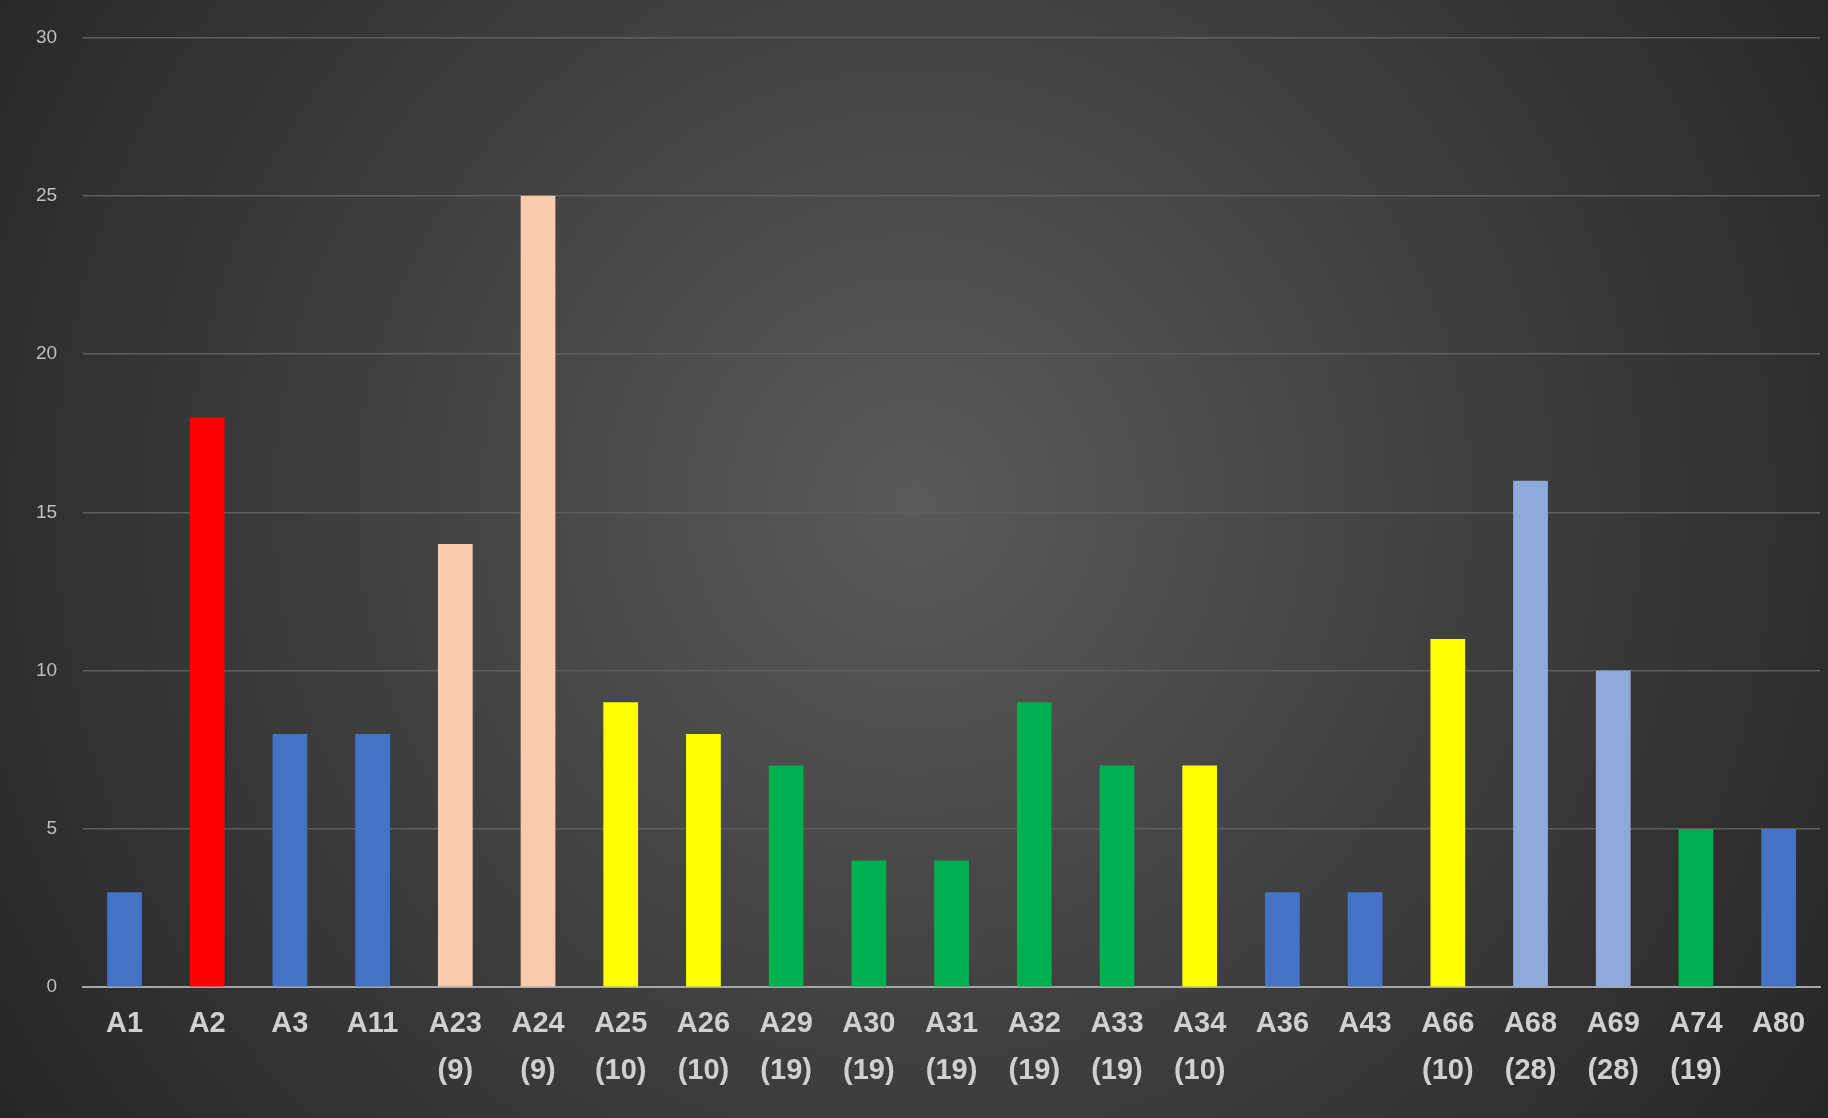 The image size is (1828, 1118). What do you see at coordinates (46, 36) in the screenshot?
I see `y-tick-label: 30` at bounding box center [46, 36].